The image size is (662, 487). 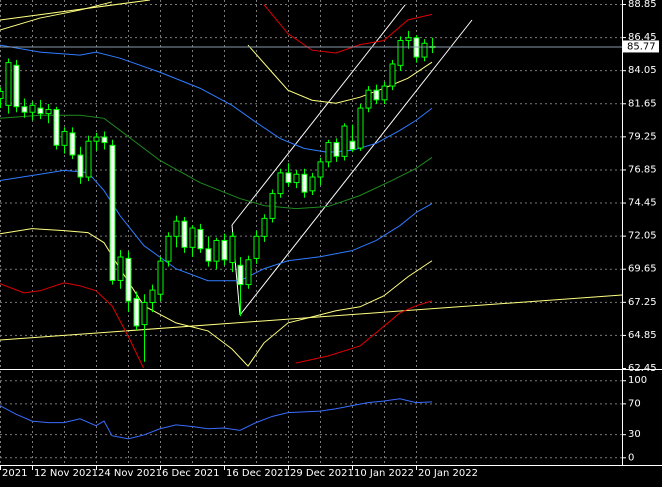 I want to click on trend-line, so click(x=75, y=10).